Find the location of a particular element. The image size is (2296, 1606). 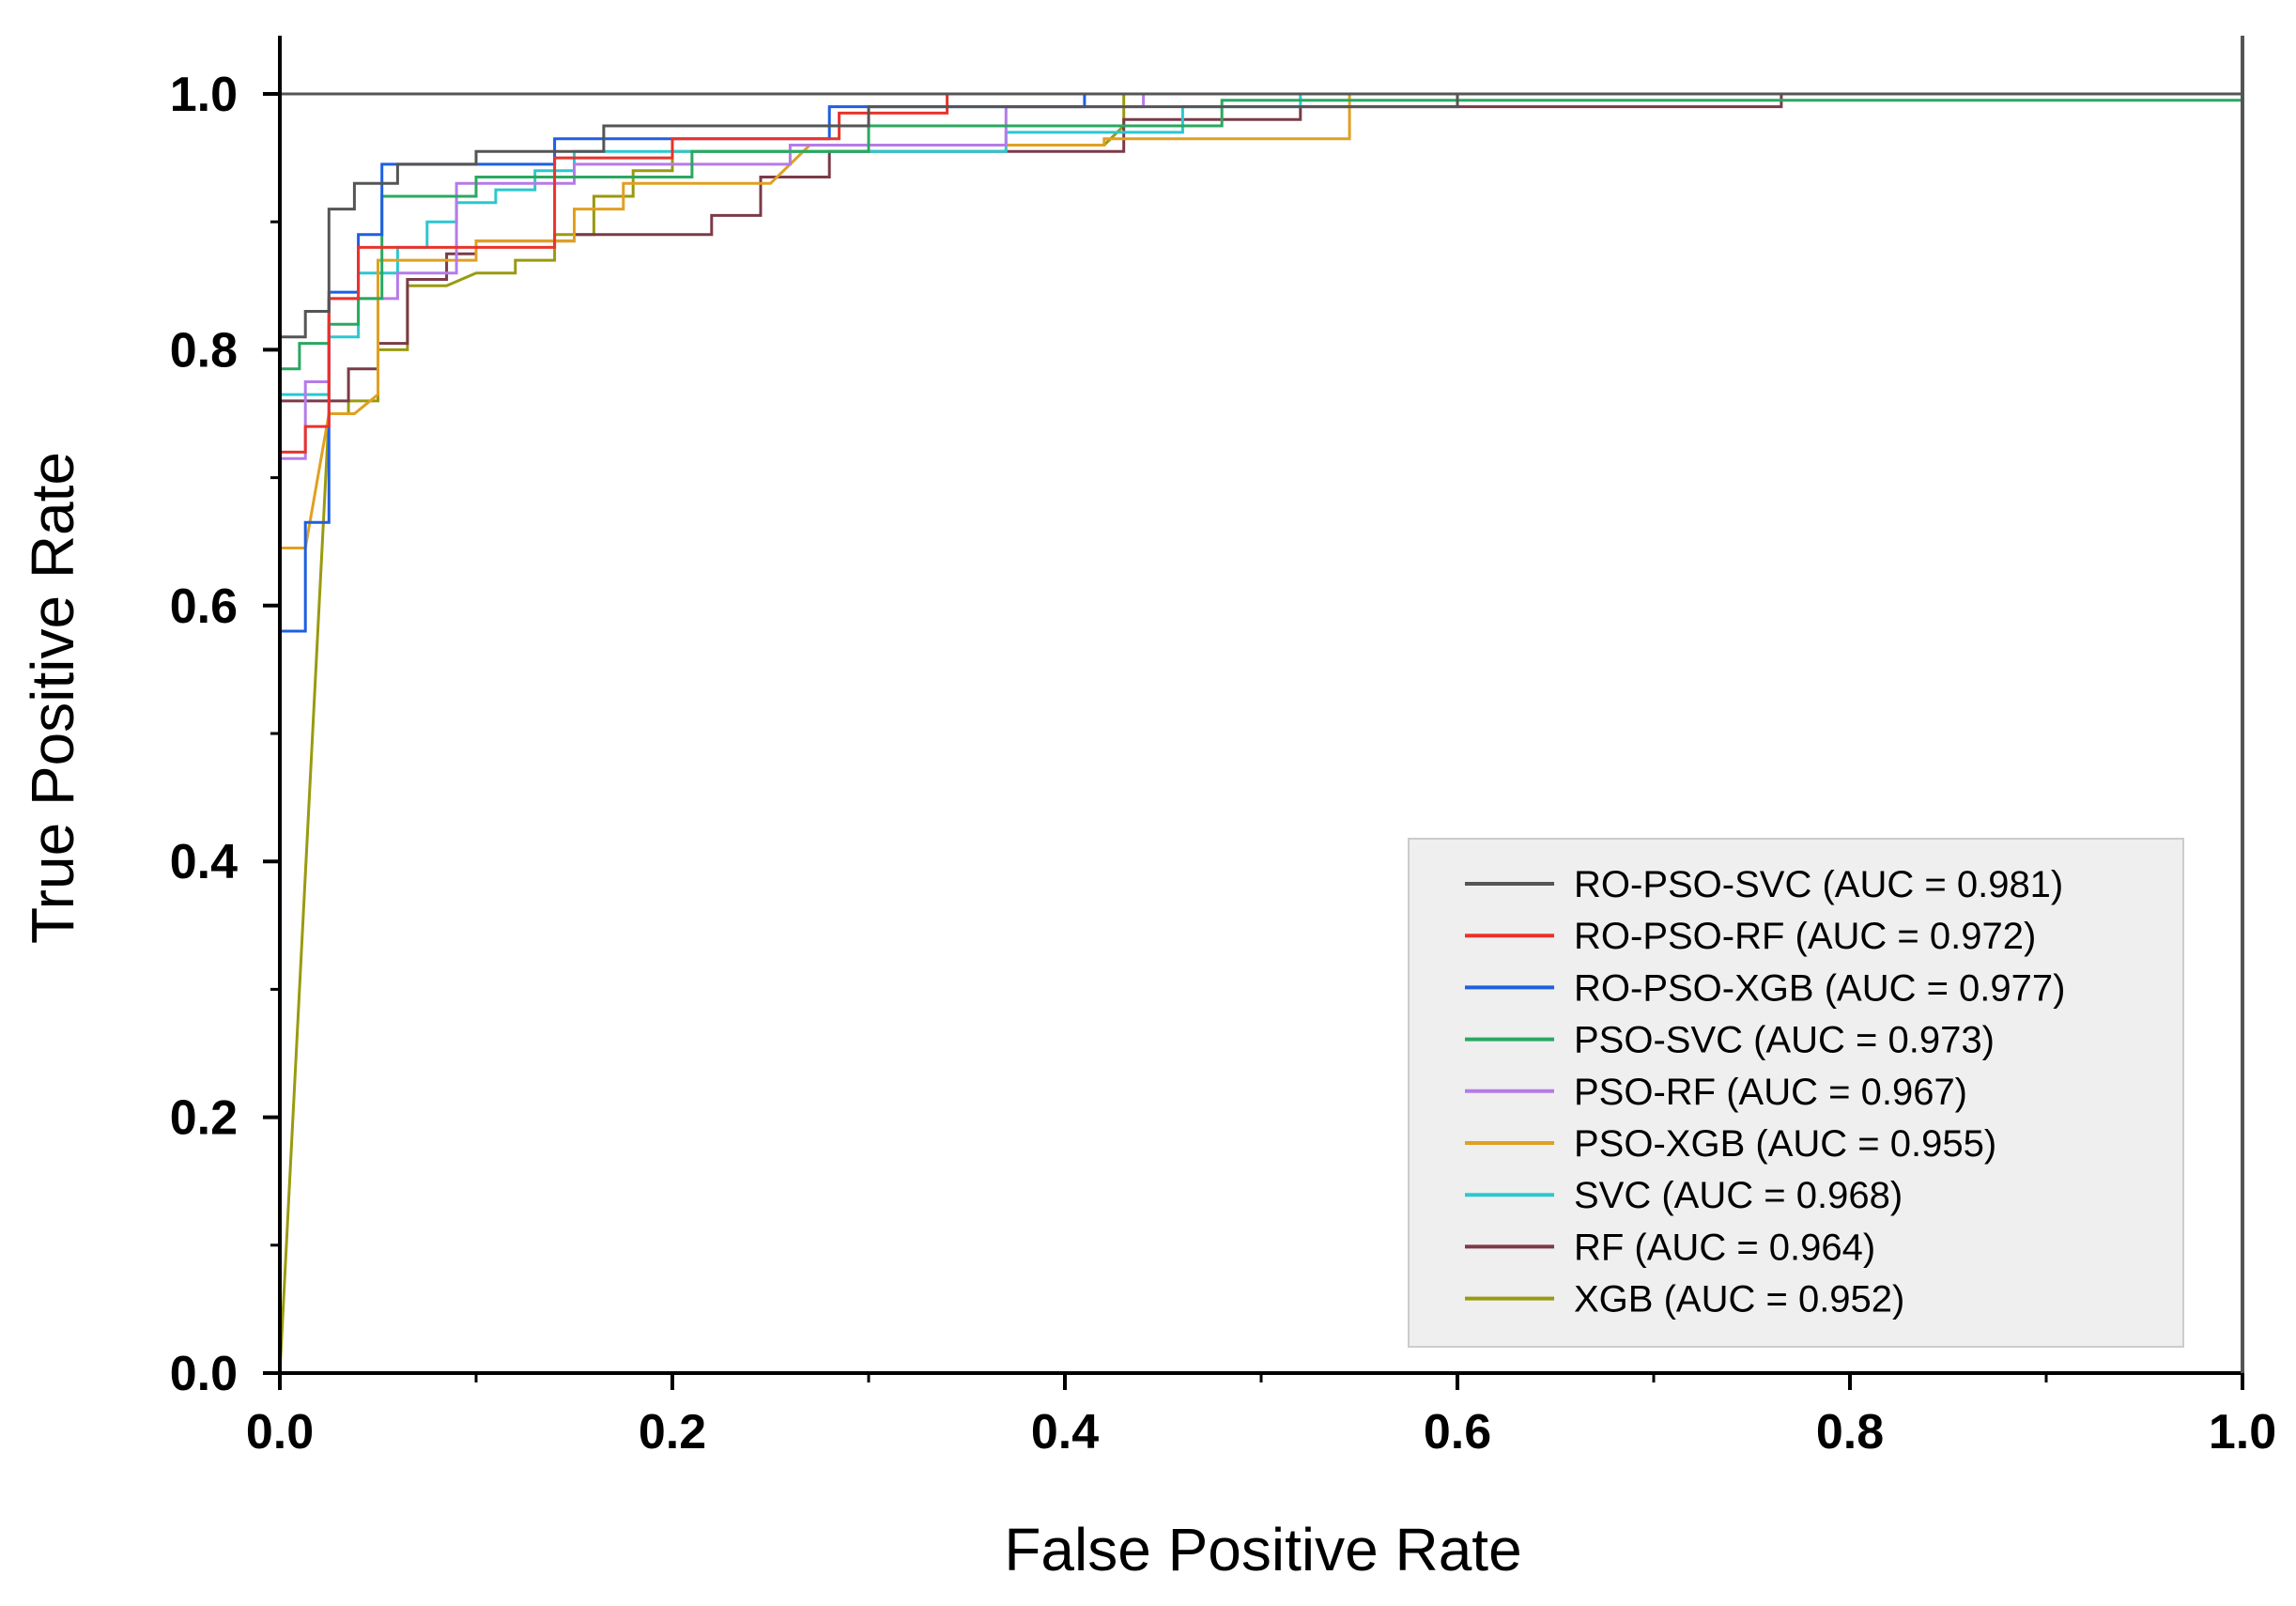

x-tick-label: 0.8 is located at coordinates (1850, 1432).